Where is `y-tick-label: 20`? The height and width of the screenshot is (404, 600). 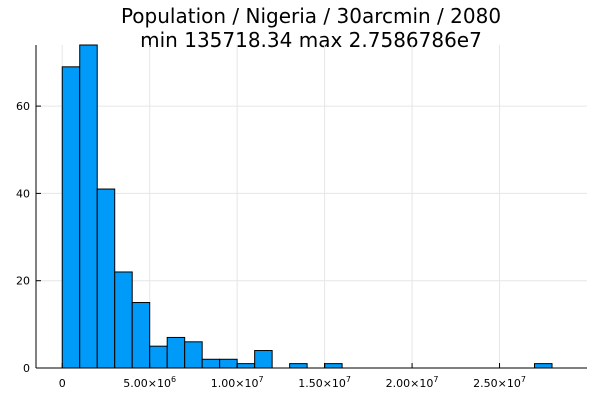
y-tick-label: 20 is located at coordinates (23, 281).